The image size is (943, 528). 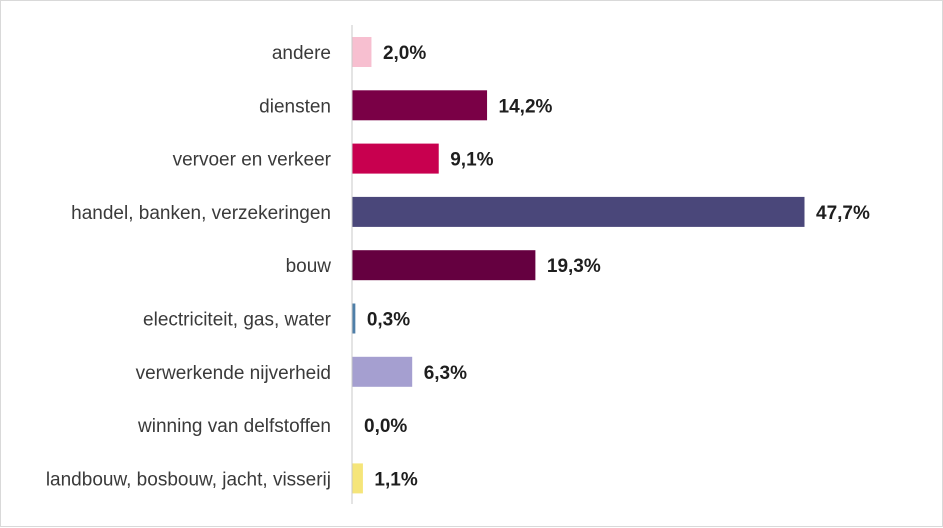 What do you see at coordinates (471, 160) in the screenshot?
I see `data-label: 9,1%` at bounding box center [471, 160].